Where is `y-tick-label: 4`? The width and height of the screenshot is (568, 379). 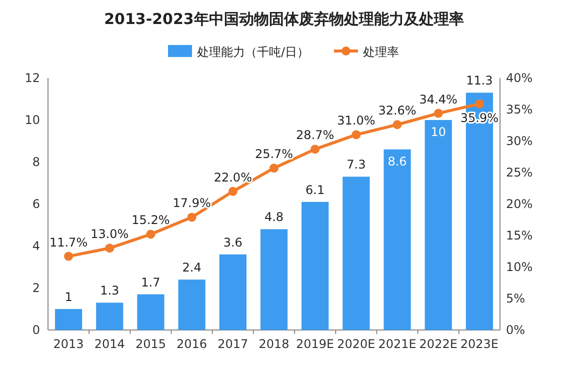
y-tick-label: 4 is located at coordinates (36, 246).